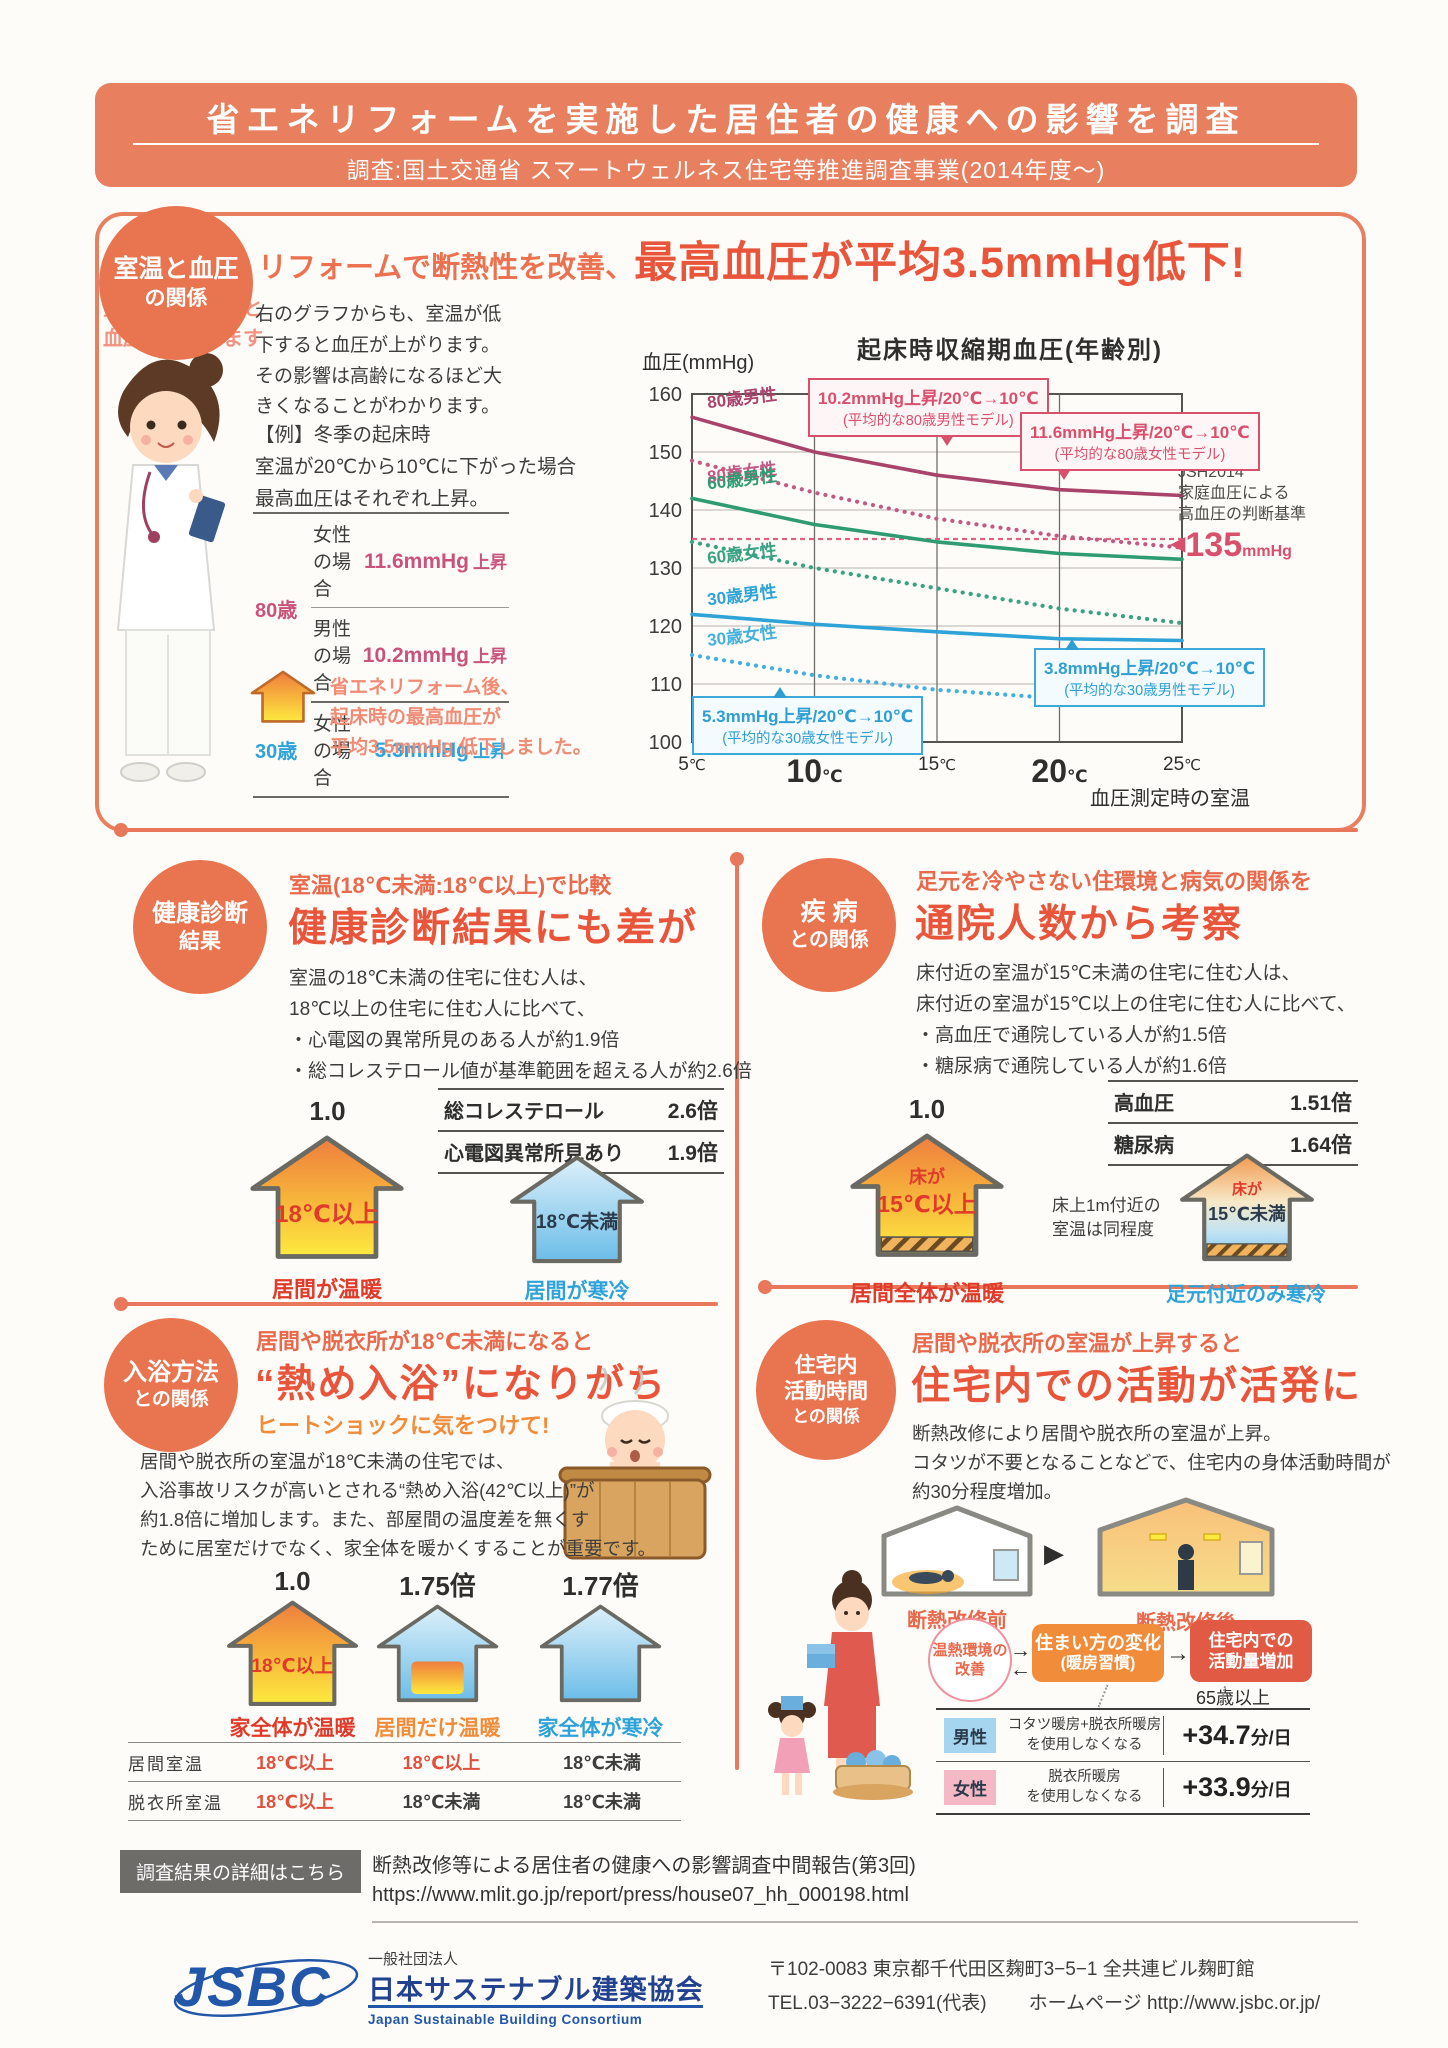  I want to click on temp-row1-cell1: 18℃以上, so click(295, 1763).